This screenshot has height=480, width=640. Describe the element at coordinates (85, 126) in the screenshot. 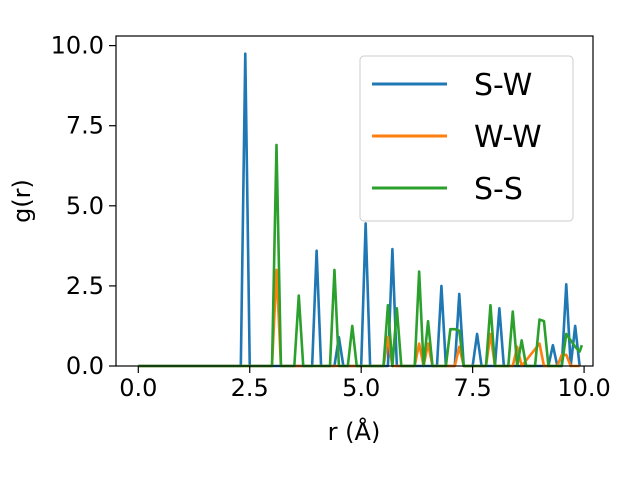

I see `y-tick-label: 7.5` at that location.